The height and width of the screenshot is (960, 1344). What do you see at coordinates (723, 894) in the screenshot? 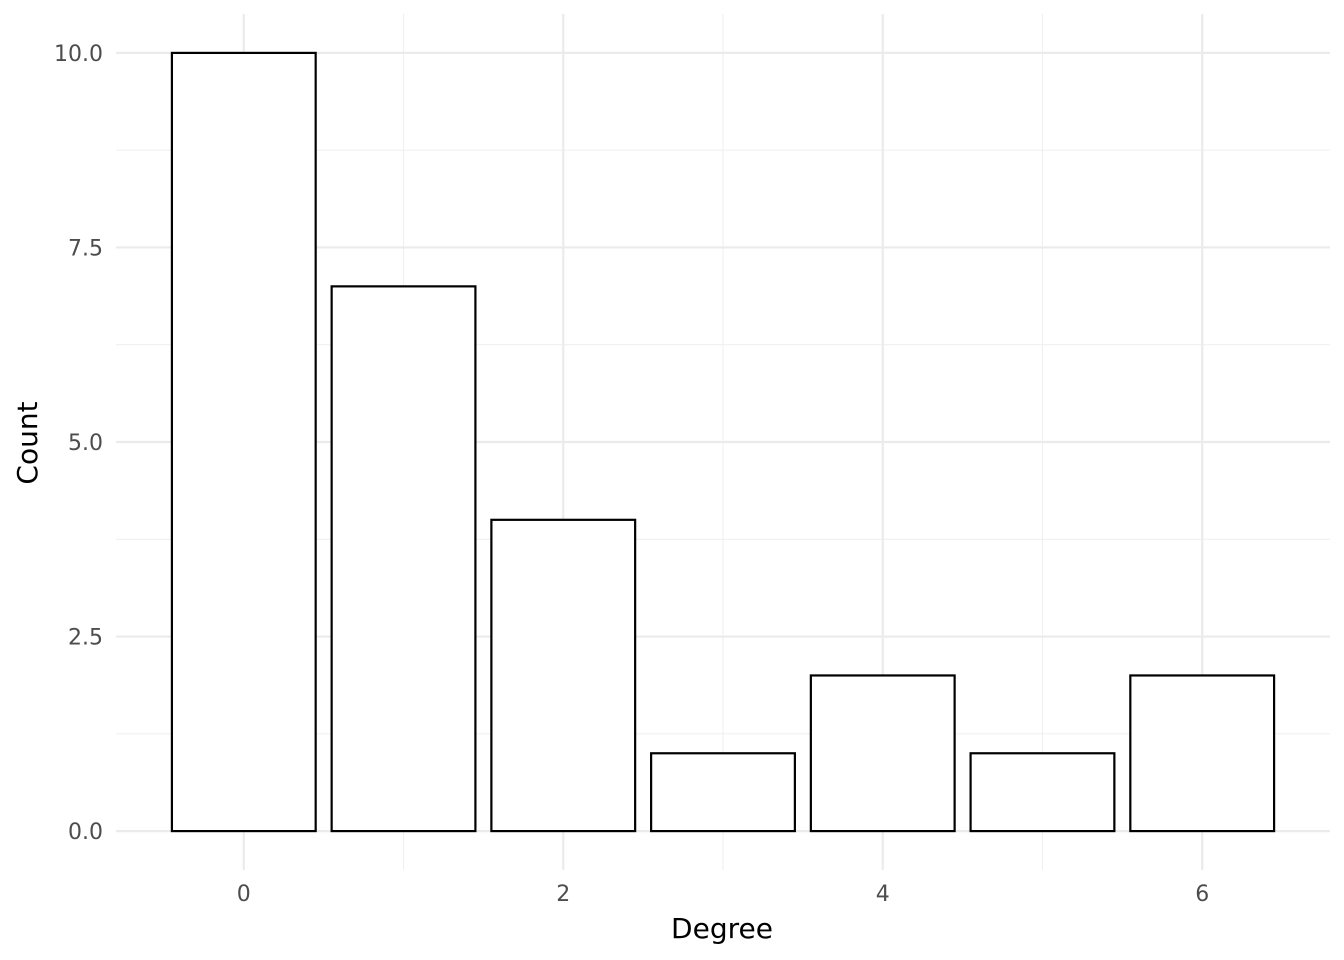
I see `x-axis-ticks: 0 2 4 6` at bounding box center [723, 894].